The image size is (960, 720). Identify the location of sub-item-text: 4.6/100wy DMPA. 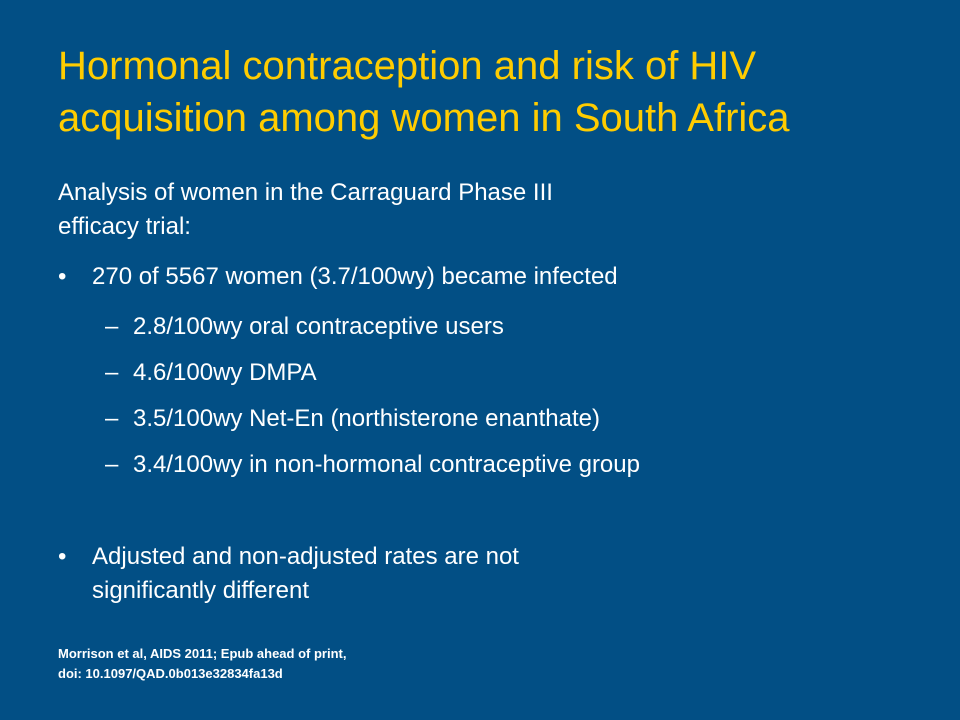
(225, 372).